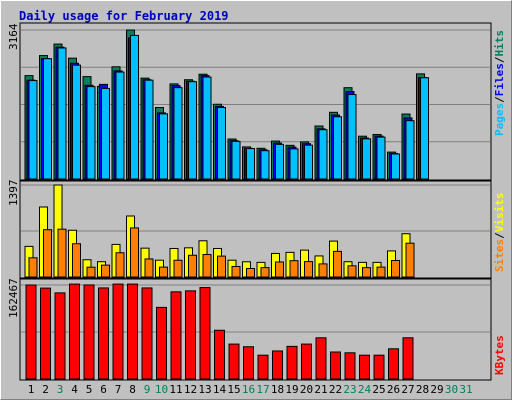  Describe the element at coordinates (89, 389) in the screenshot. I see `day-label-5: 5` at that location.